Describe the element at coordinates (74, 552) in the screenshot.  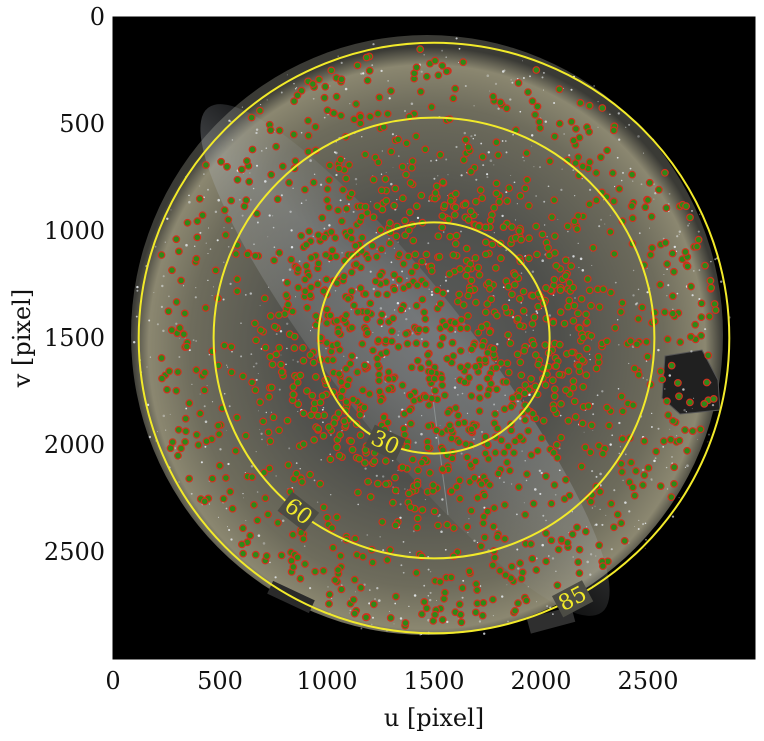
I see `y-tick-label: 2500` at that location.